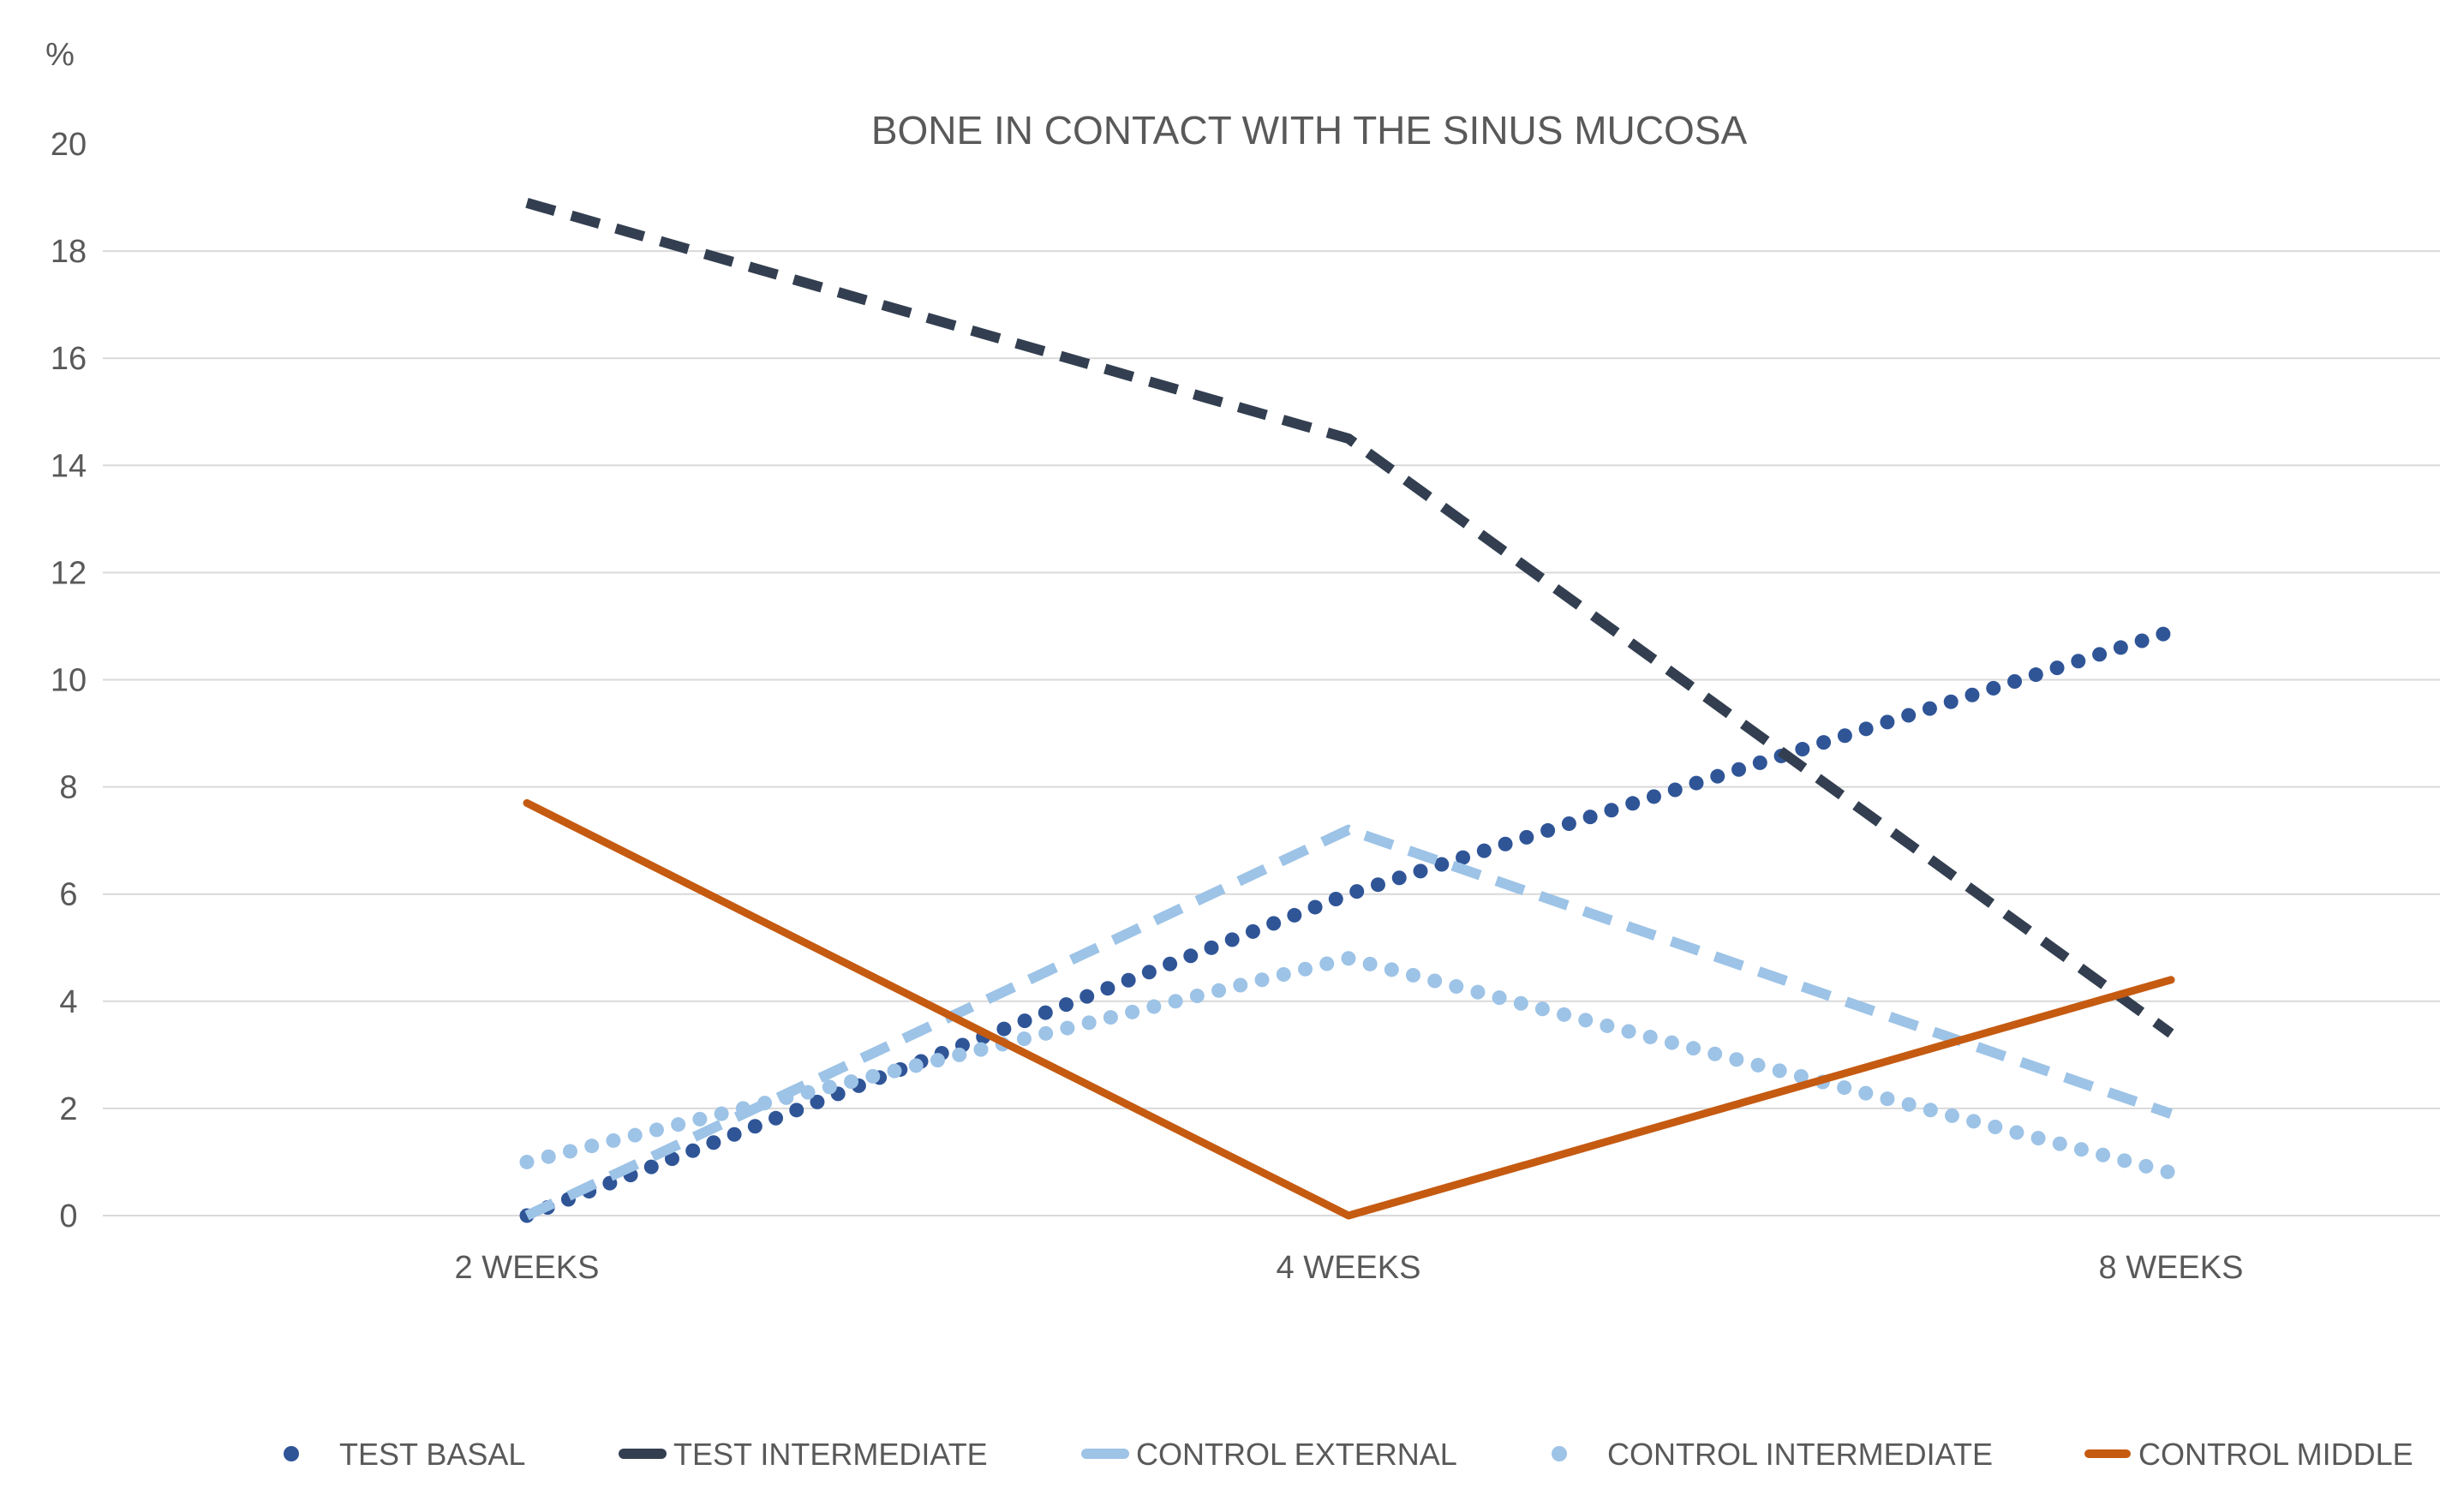 The height and width of the screenshot is (1512, 2440). I want to click on legend-item: CONTROL EXTERNAL, so click(1269, 1454).